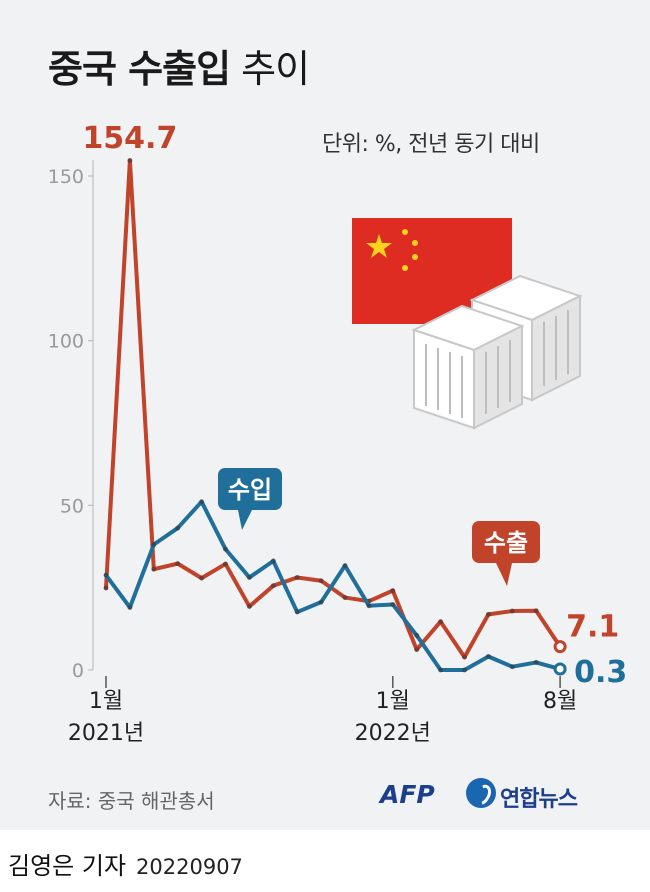  What do you see at coordinates (106, 733) in the screenshot?
I see `x-tick-year-label: 2021년` at bounding box center [106, 733].